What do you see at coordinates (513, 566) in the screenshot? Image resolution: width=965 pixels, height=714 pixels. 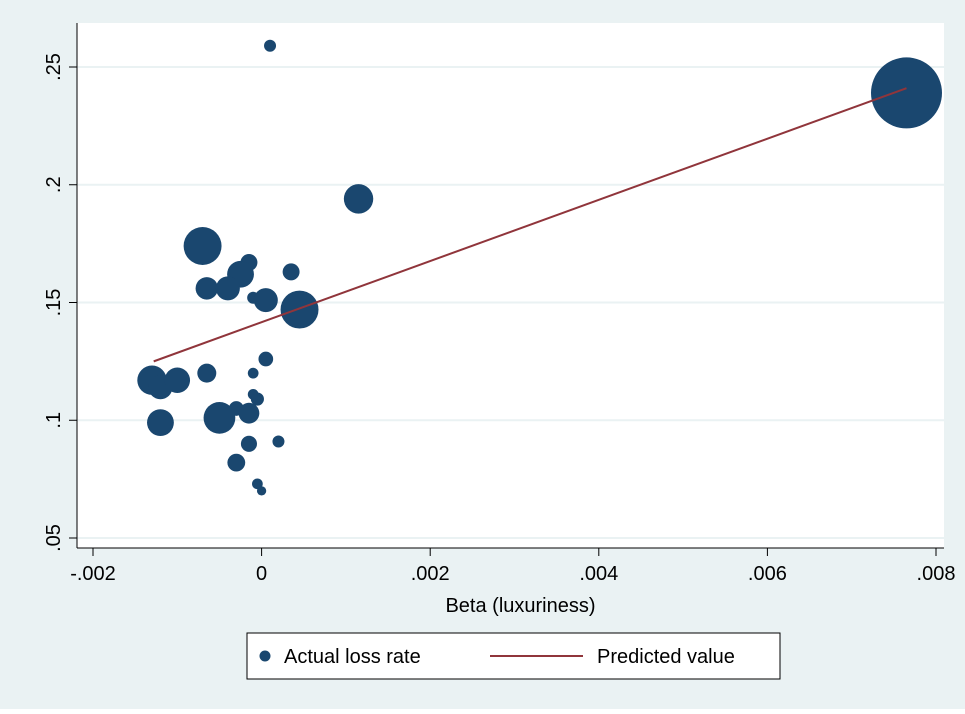 I see `x-axis: -.002 0 .002 .004 .006 .008` at bounding box center [513, 566].